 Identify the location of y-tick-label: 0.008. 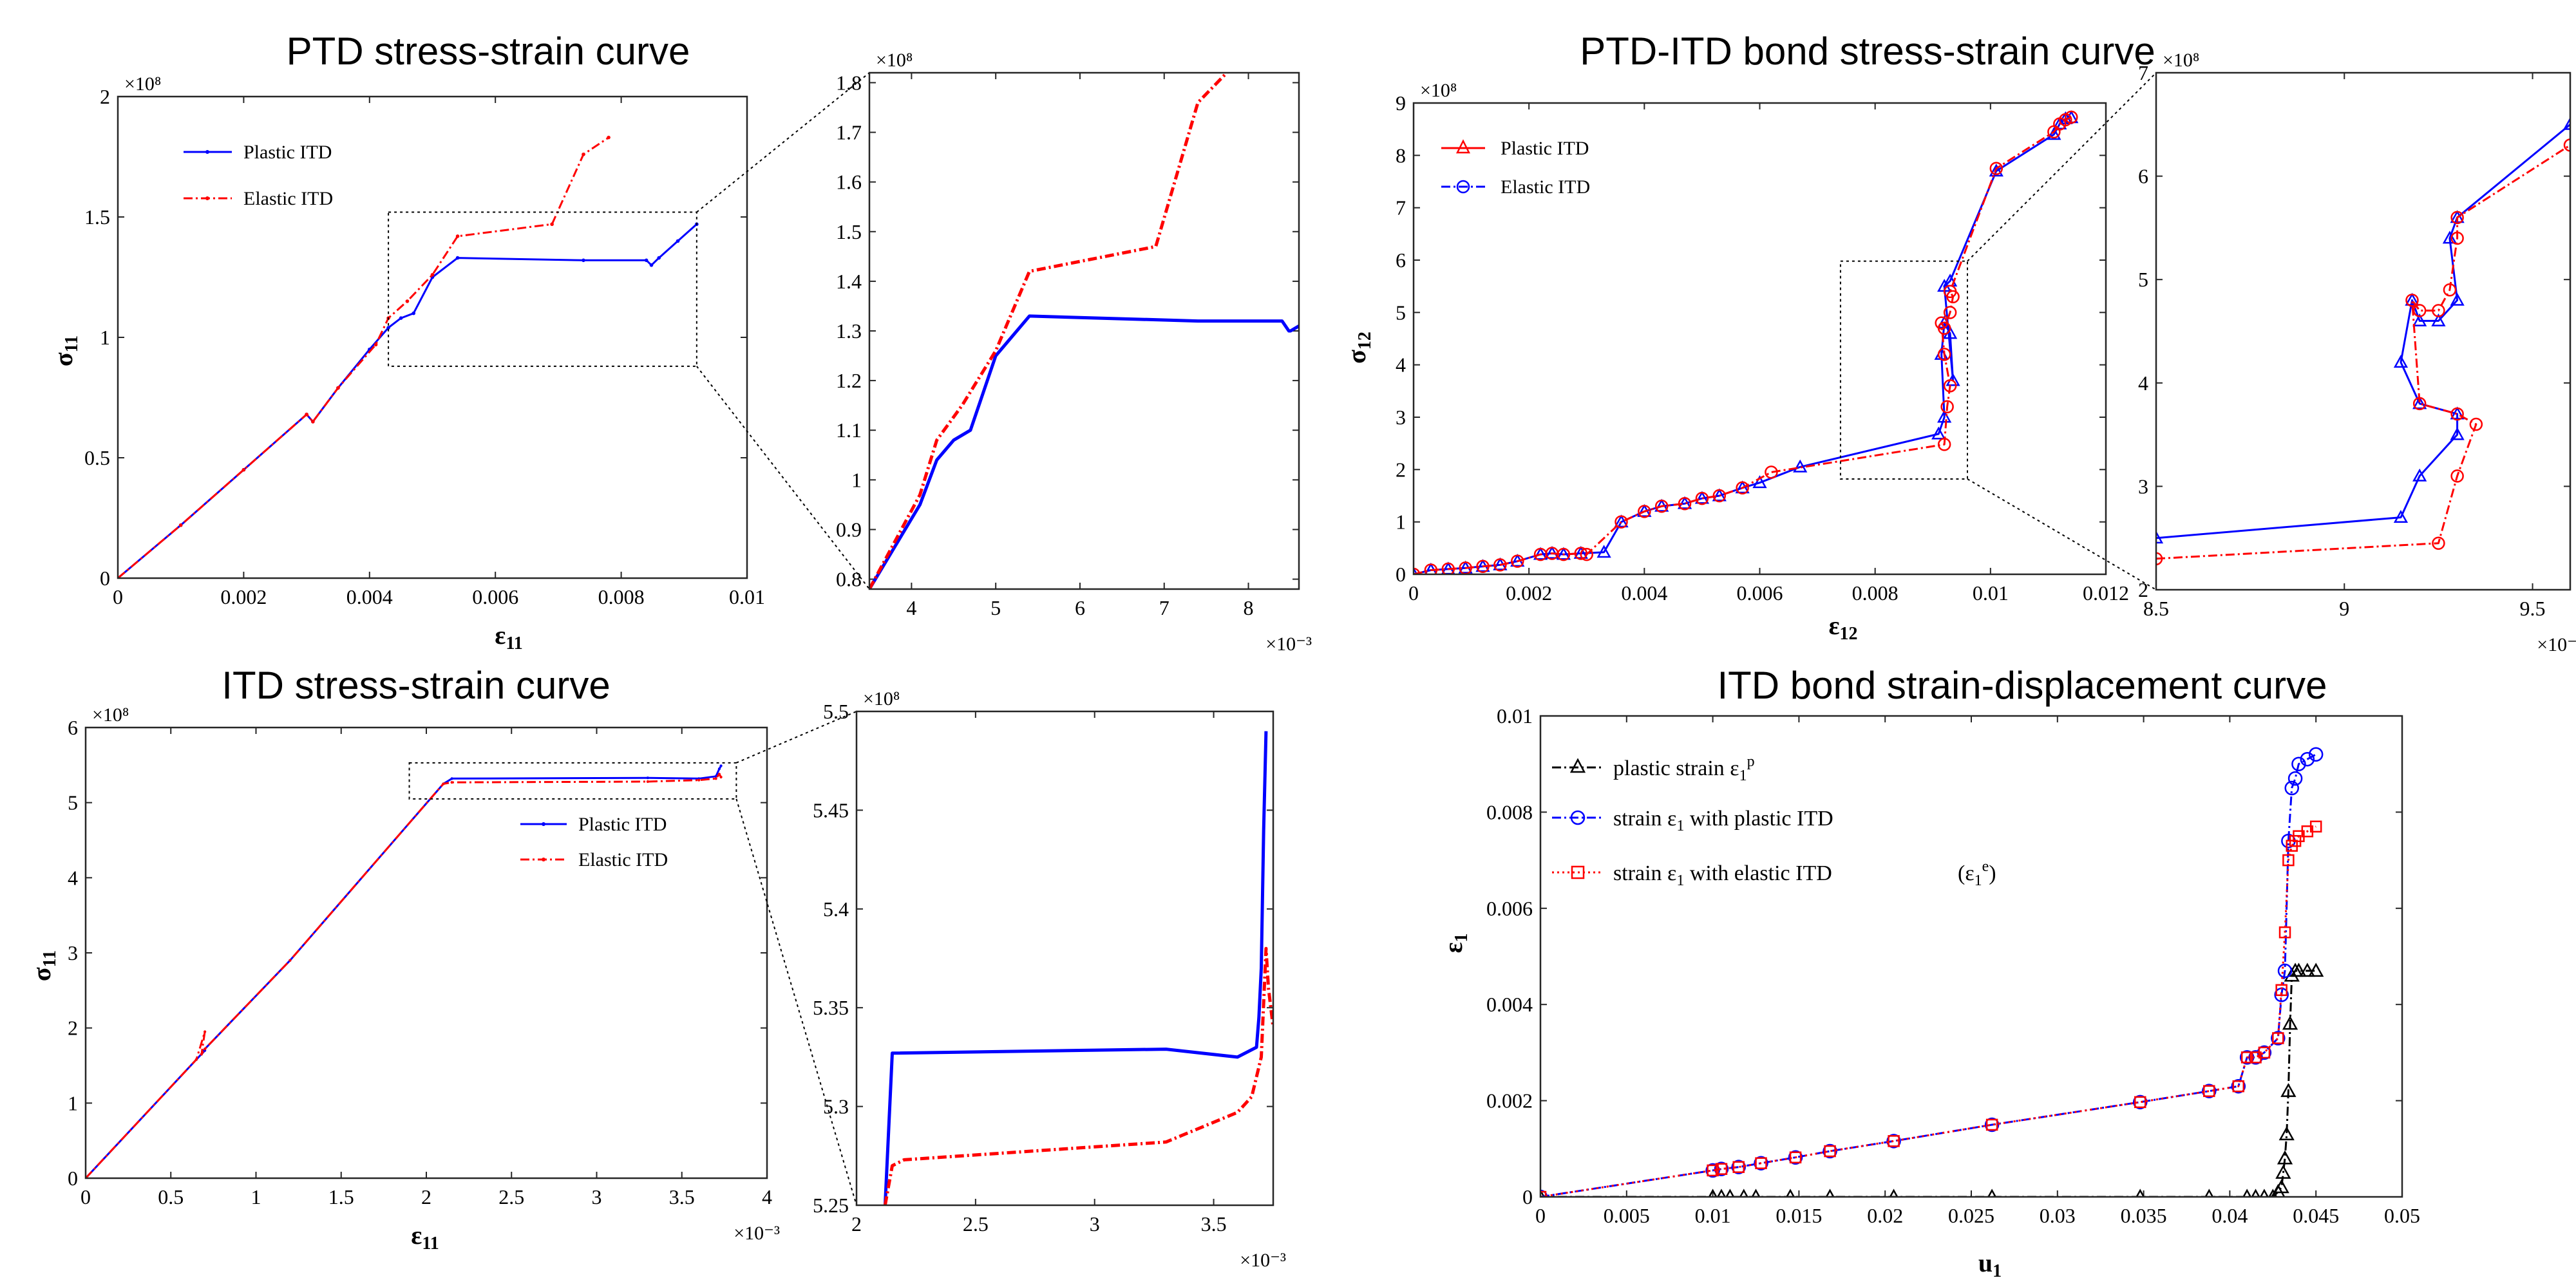
(1510, 811).